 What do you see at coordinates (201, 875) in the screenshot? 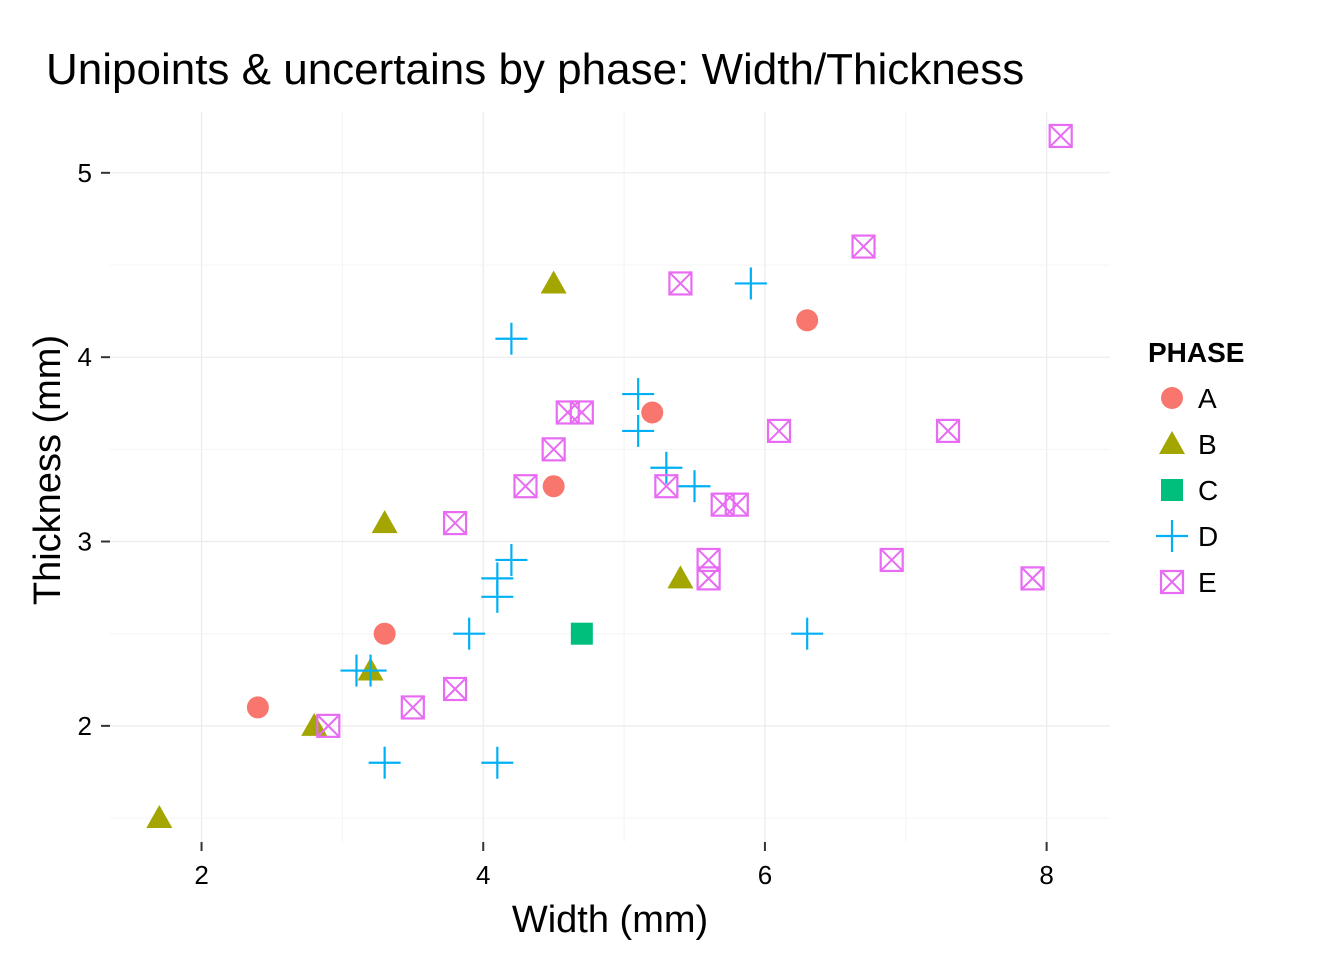
I see `x-tick-label: 2` at bounding box center [201, 875].